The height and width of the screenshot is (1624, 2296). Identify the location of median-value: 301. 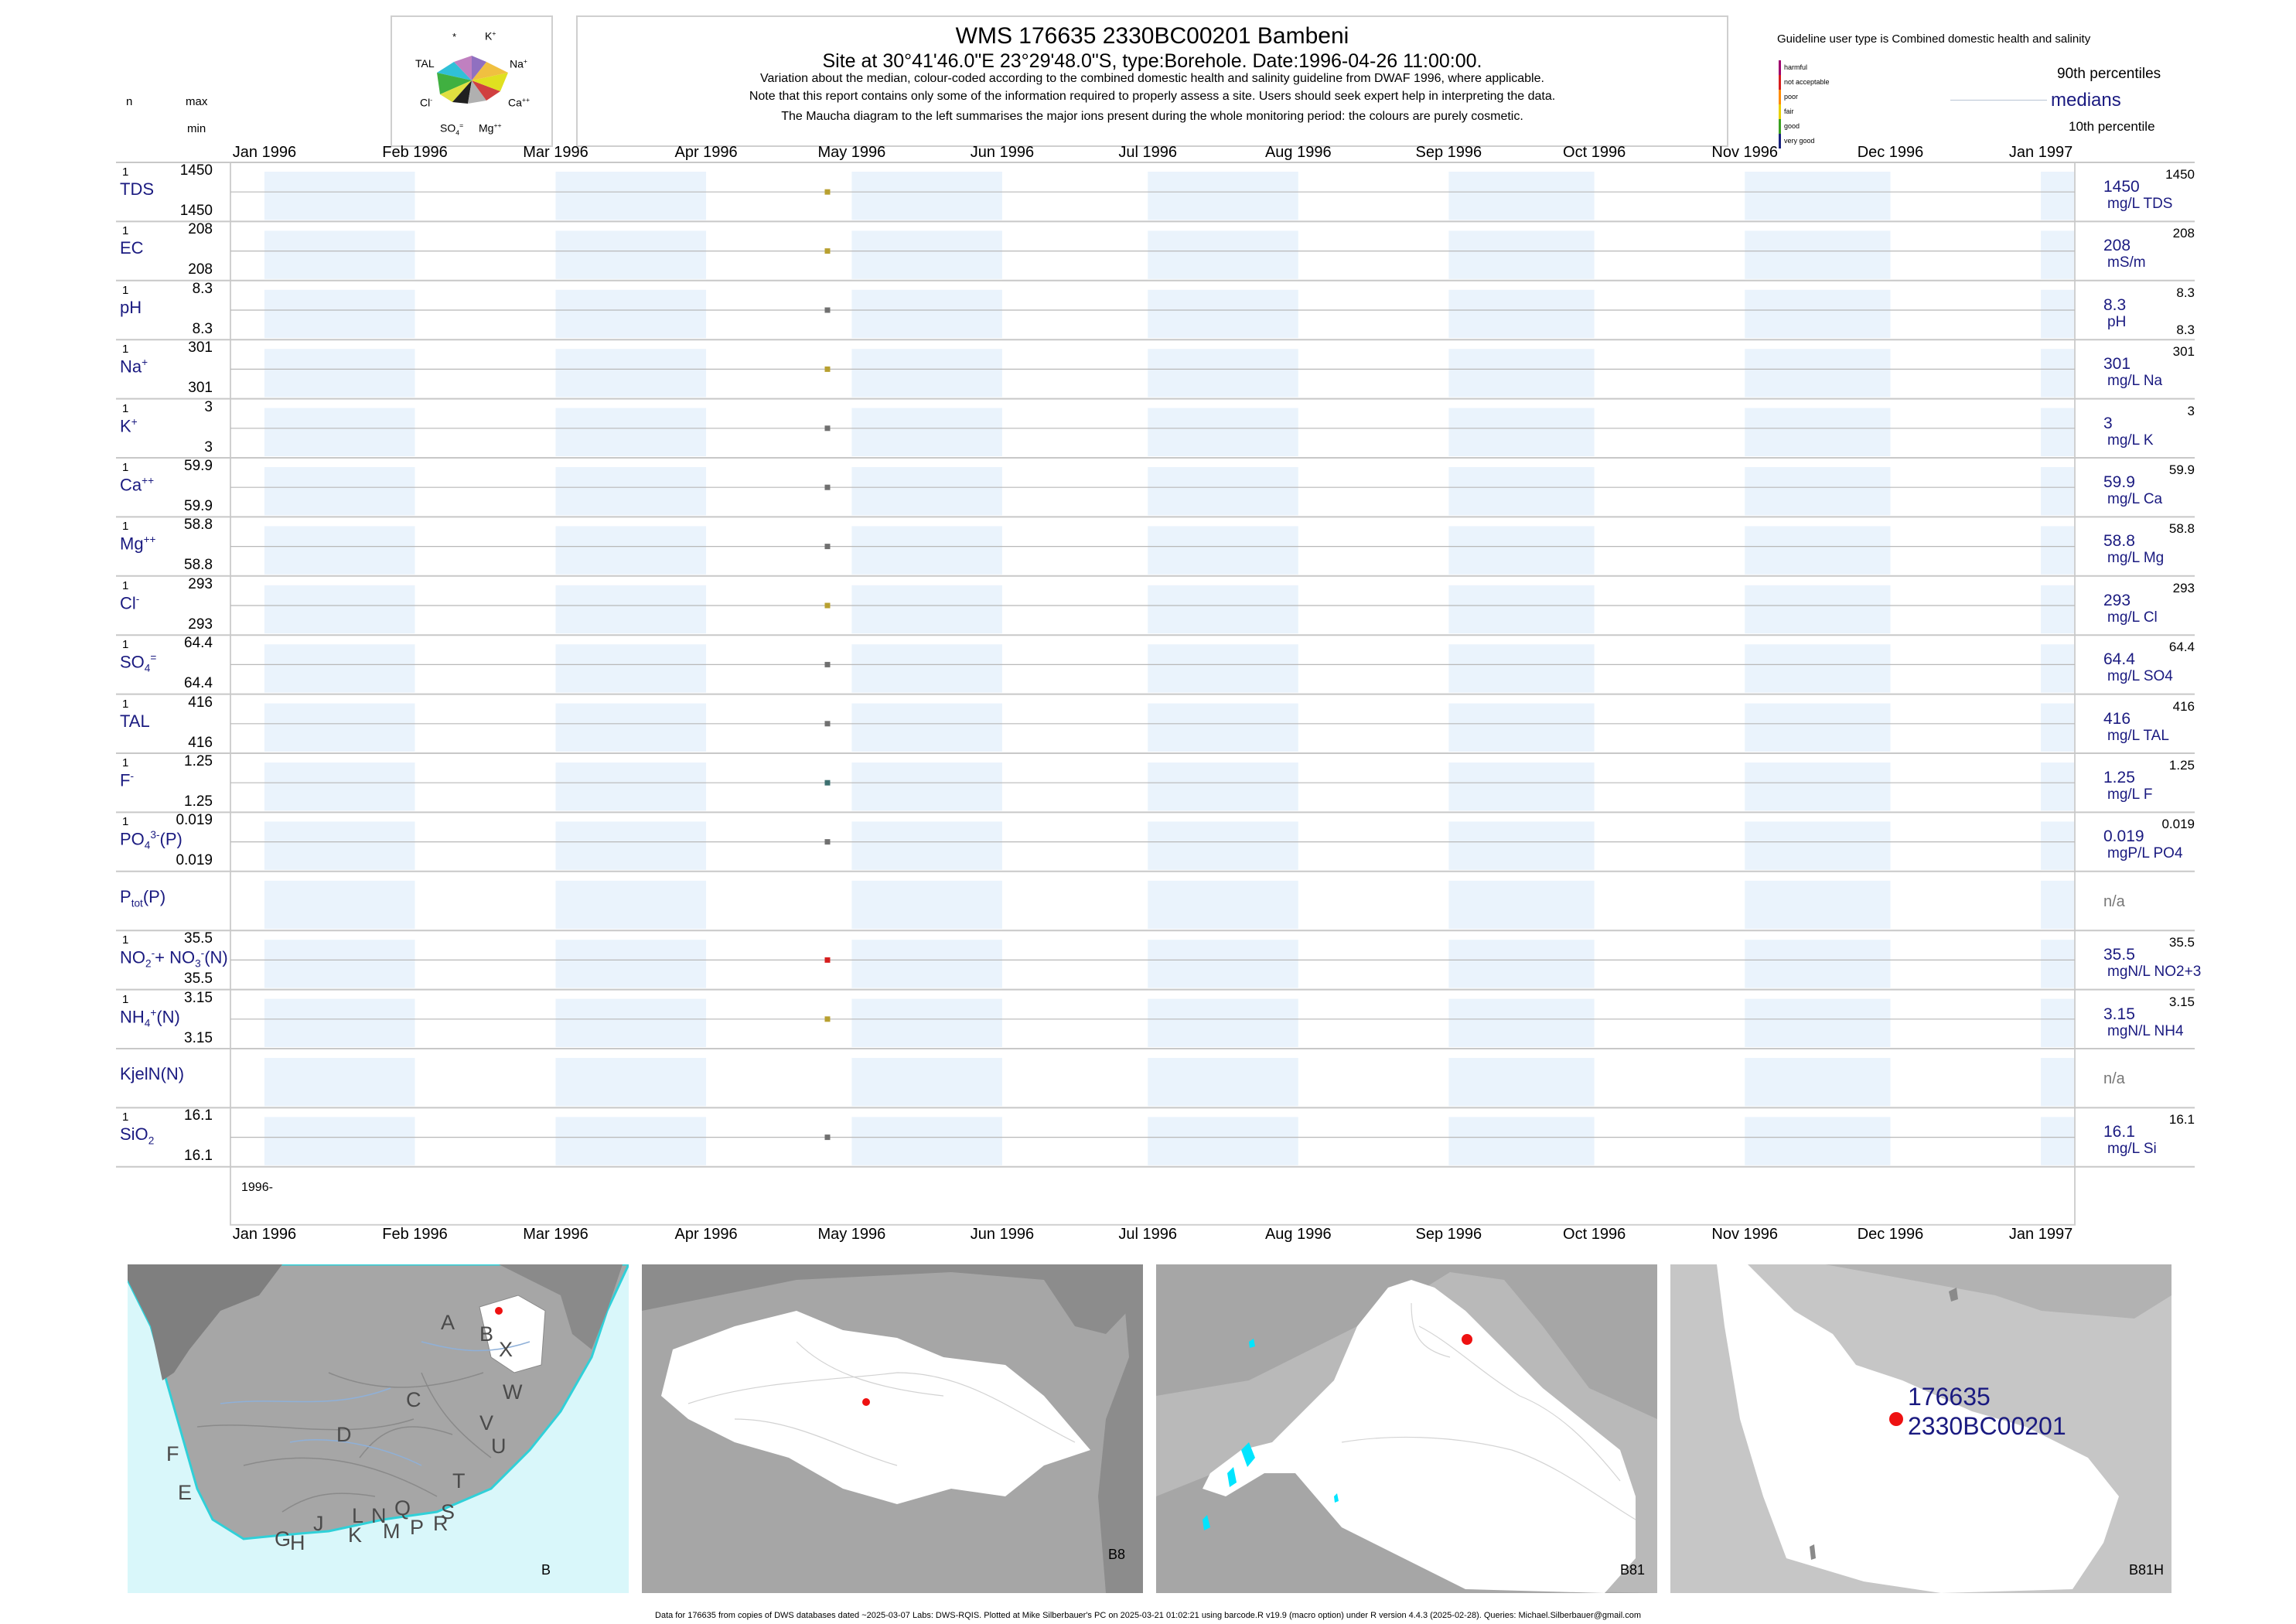
(2117, 364).